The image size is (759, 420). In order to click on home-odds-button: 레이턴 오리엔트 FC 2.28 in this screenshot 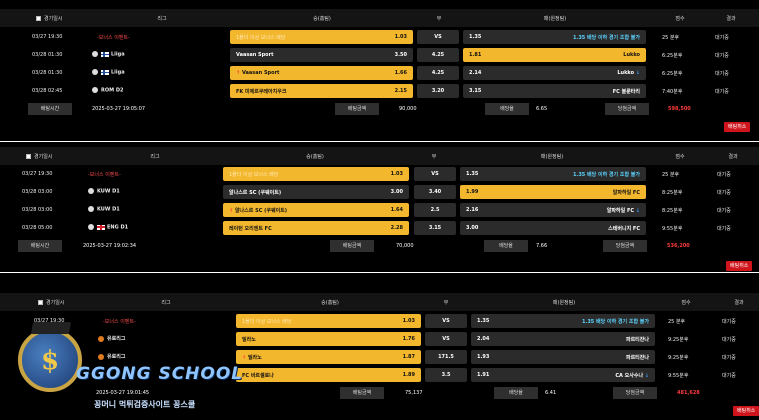, I will do `click(316, 228)`.